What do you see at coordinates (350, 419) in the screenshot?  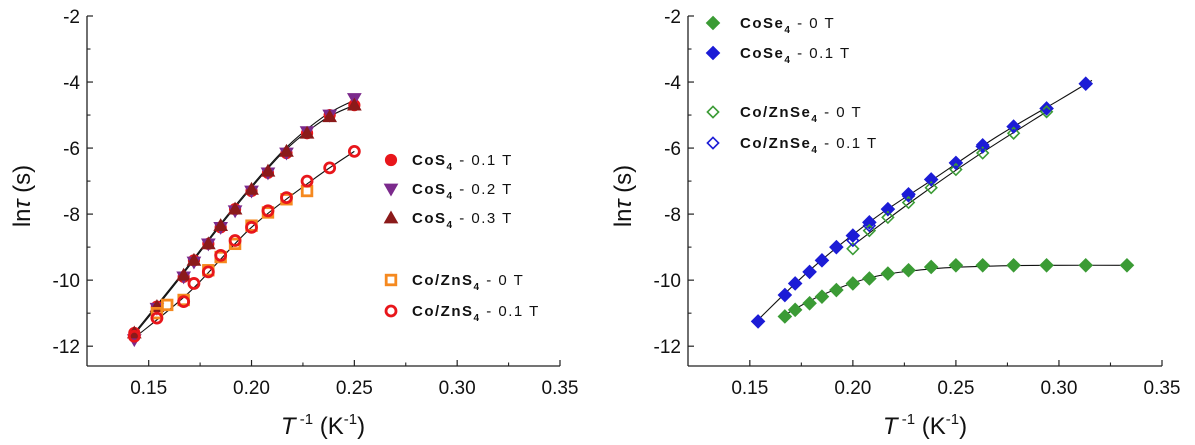 I see `x-axis-title-unit-exp: -1` at bounding box center [350, 419].